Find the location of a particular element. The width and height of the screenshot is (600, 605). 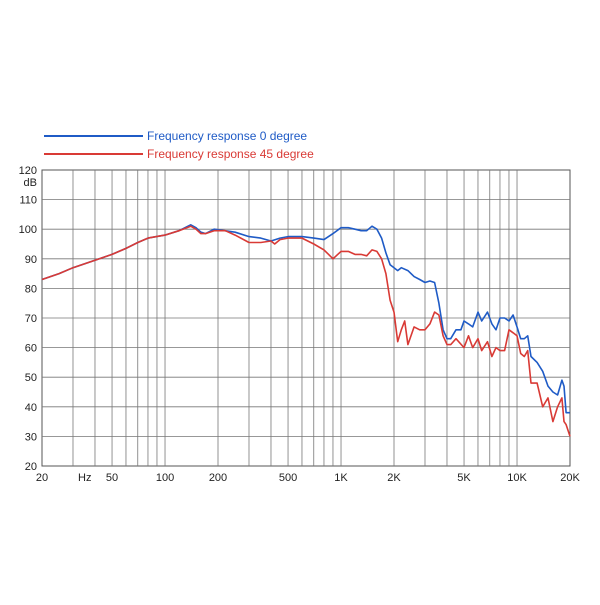

x-tick-label: 20 is located at coordinates (42, 478).